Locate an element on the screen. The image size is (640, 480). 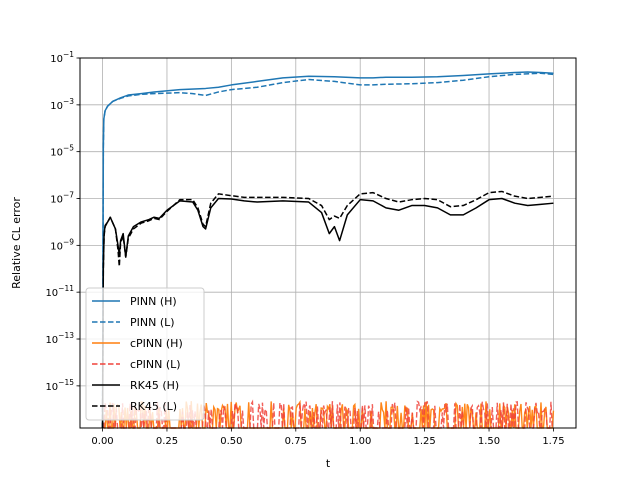
y-ticks: 10⁻¹ 10⁻³ 10⁻⁵ 10⁻⁷ 10⁻⁹ 10⁻¹¹ 10⁻¹³ 10⁻¹⁵ is located at coordinates (62, 221).